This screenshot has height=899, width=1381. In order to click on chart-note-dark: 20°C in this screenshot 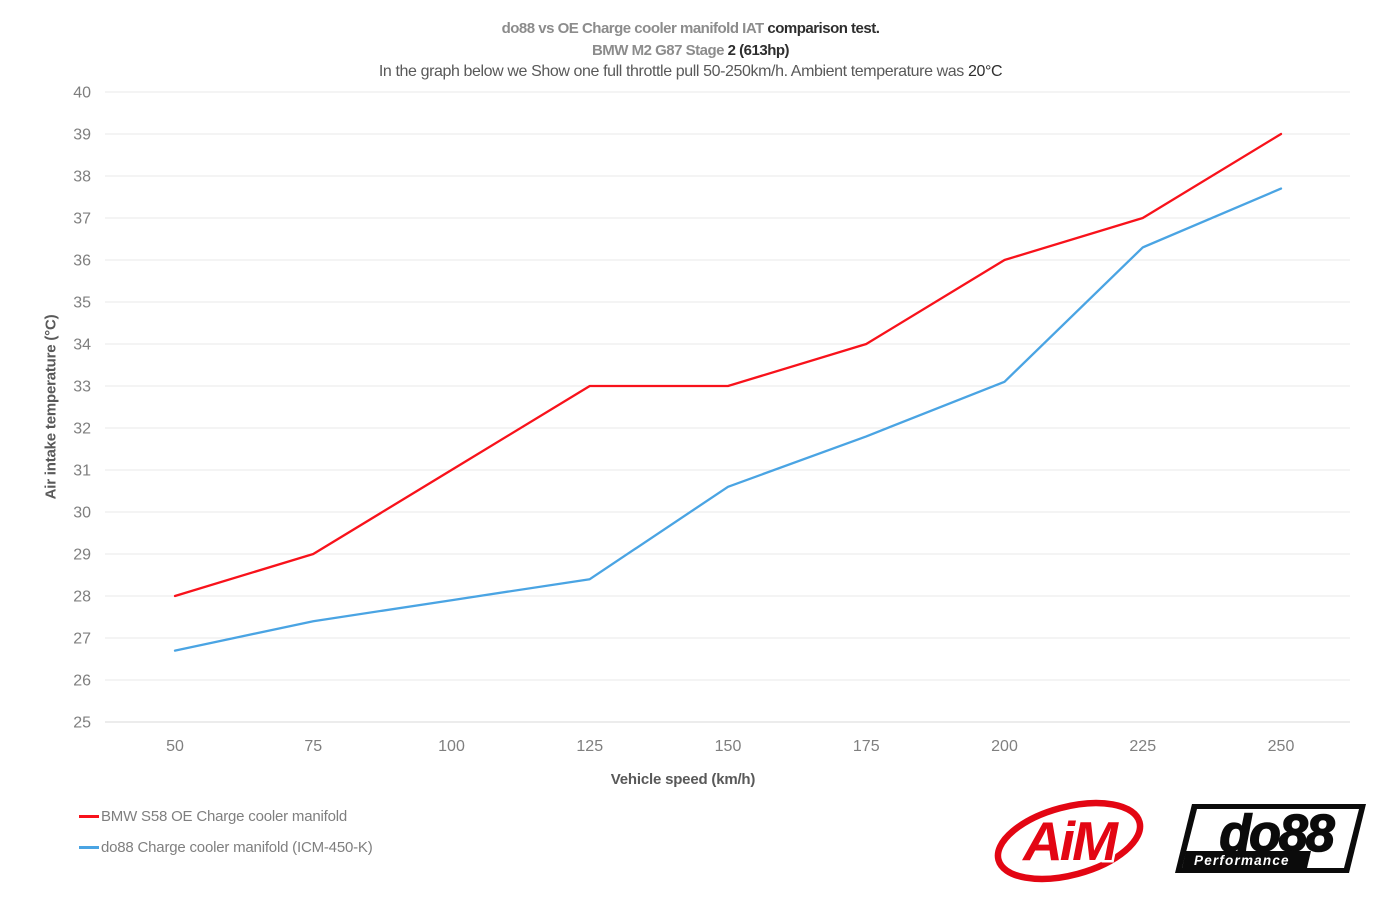, I will do `click(985, 71)`.